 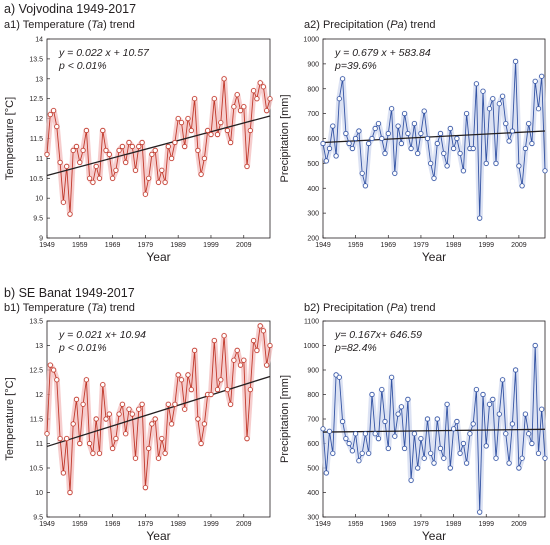 What do you see at coordinates (69, 25) in the screenshot?
I see `panel-title-a1: a1) Temperature (Ta) trend` at bounding box center [69, 25].